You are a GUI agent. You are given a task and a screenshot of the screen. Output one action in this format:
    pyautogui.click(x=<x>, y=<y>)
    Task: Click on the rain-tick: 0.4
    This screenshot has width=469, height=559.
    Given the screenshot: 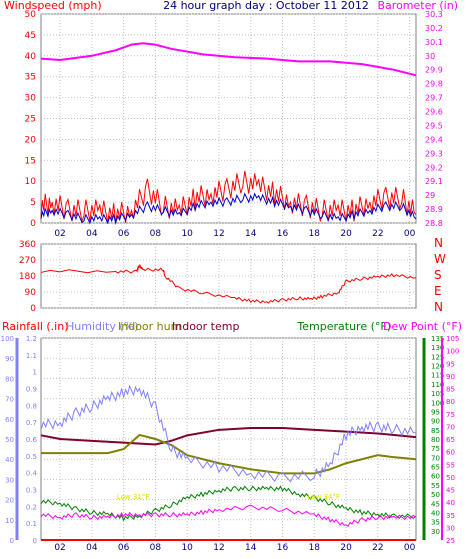 What is the action you would take?
    pyautogui.click(x=32, y=474)
    